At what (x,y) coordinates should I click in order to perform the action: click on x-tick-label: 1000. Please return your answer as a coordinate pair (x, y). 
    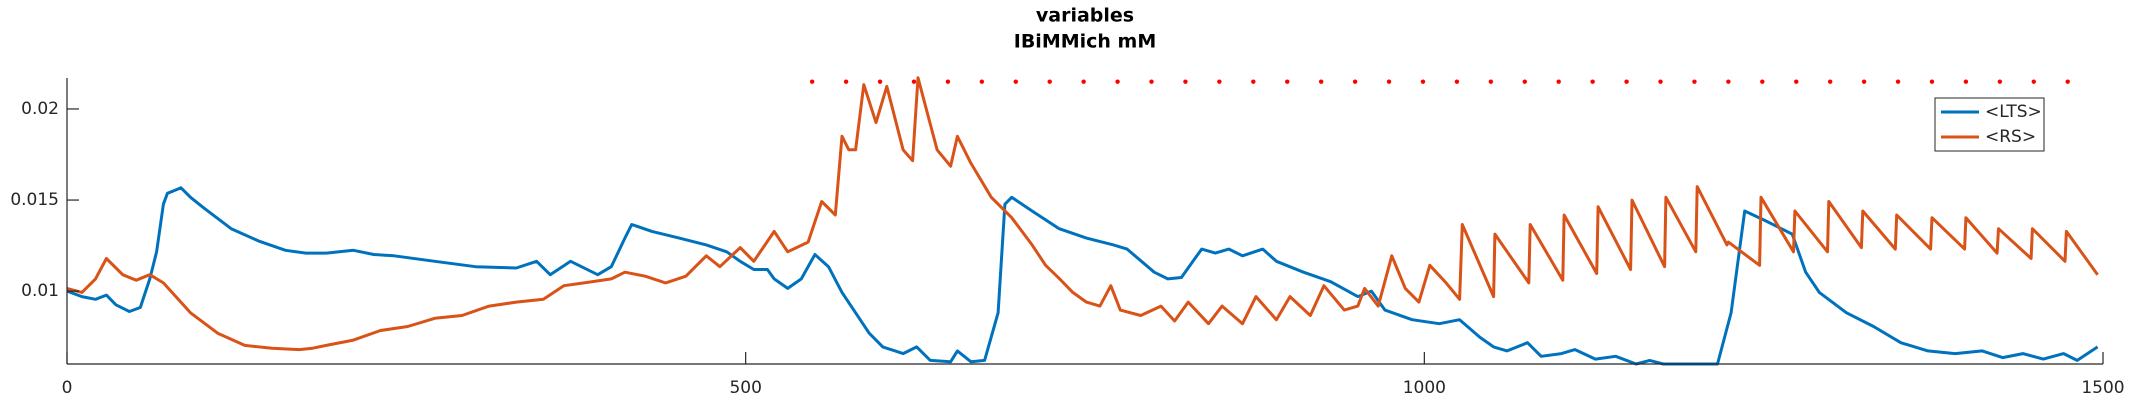
    Looking at the image, I should click on (1424, 388).